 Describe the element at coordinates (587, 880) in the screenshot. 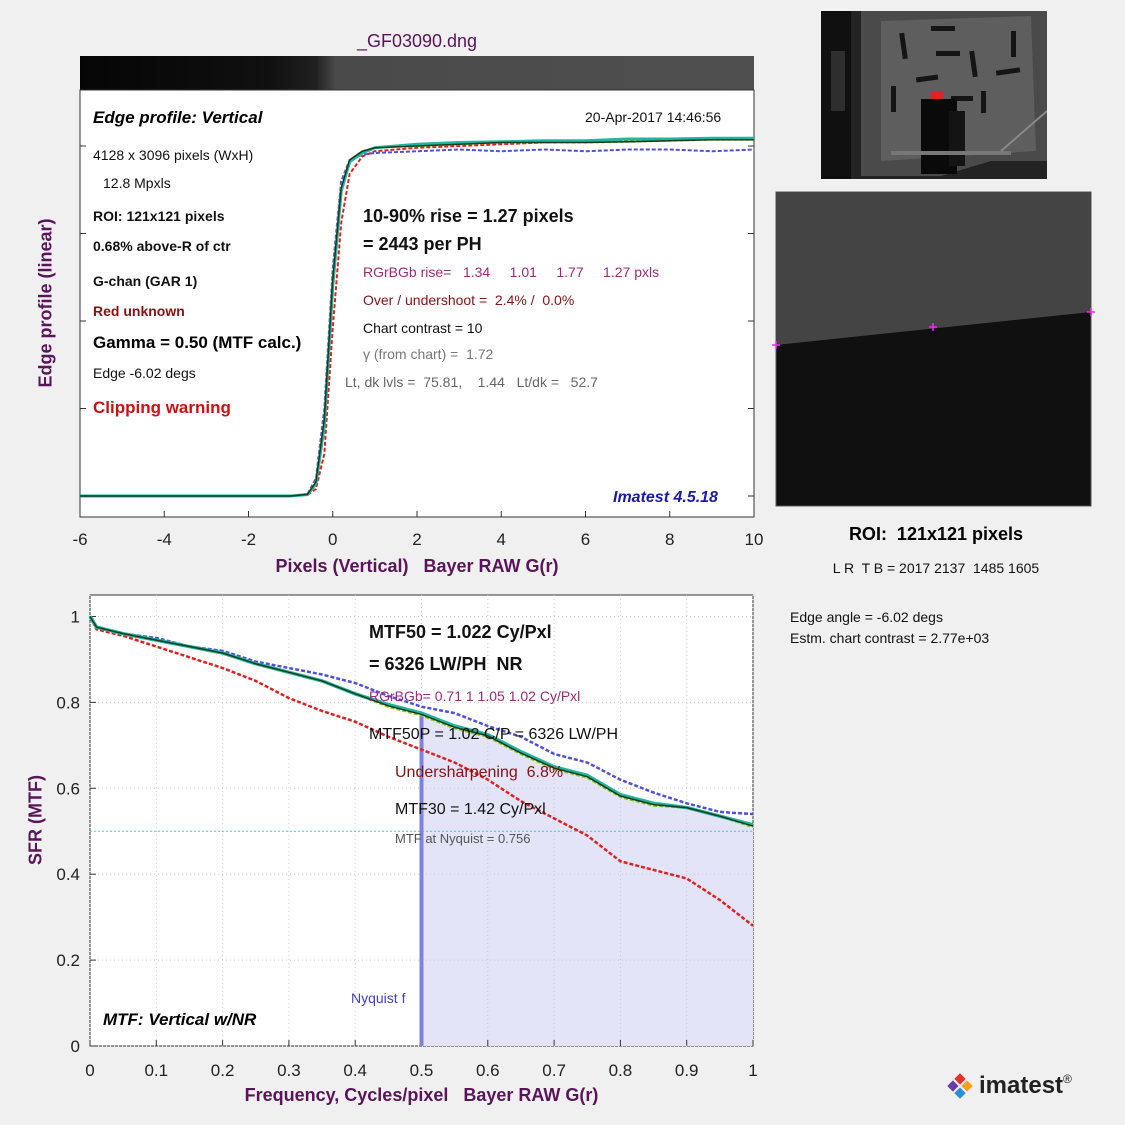

I see `mtf-area-above-nyquist` at that location.